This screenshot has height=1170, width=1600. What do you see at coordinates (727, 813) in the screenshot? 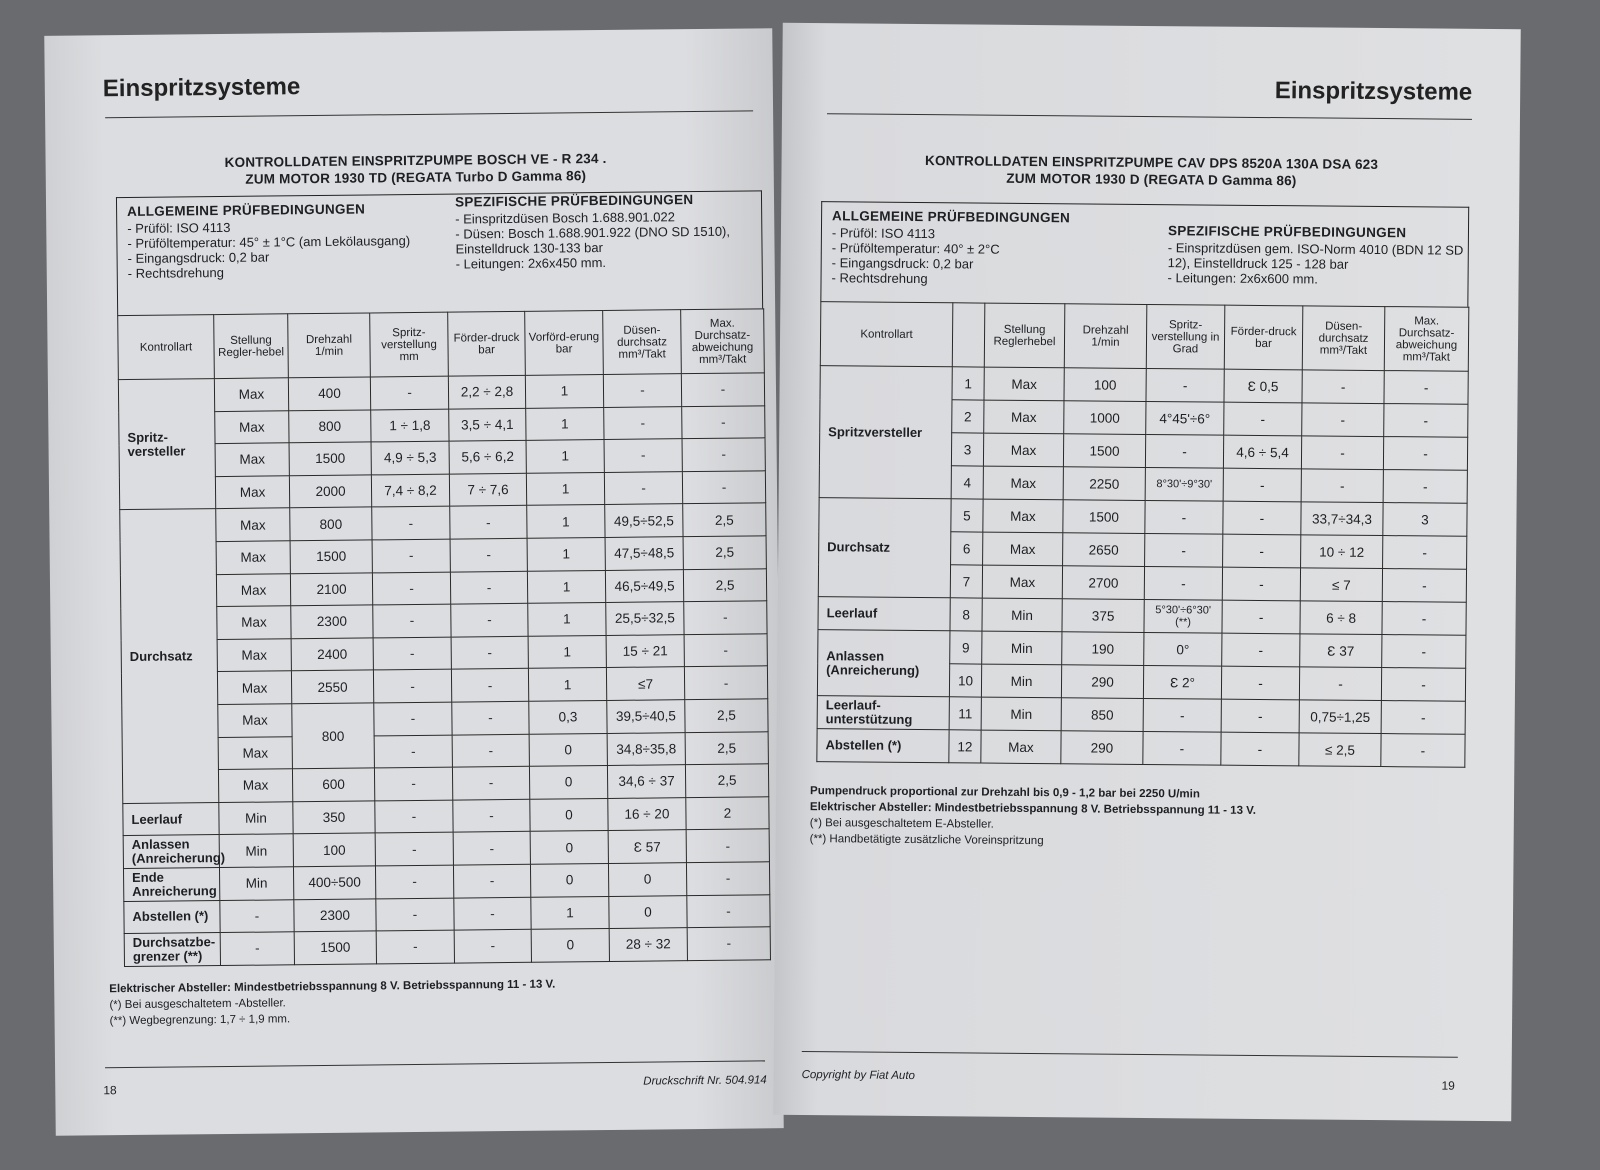
I see `table-cell: 2` at bounding box center [727, 813].